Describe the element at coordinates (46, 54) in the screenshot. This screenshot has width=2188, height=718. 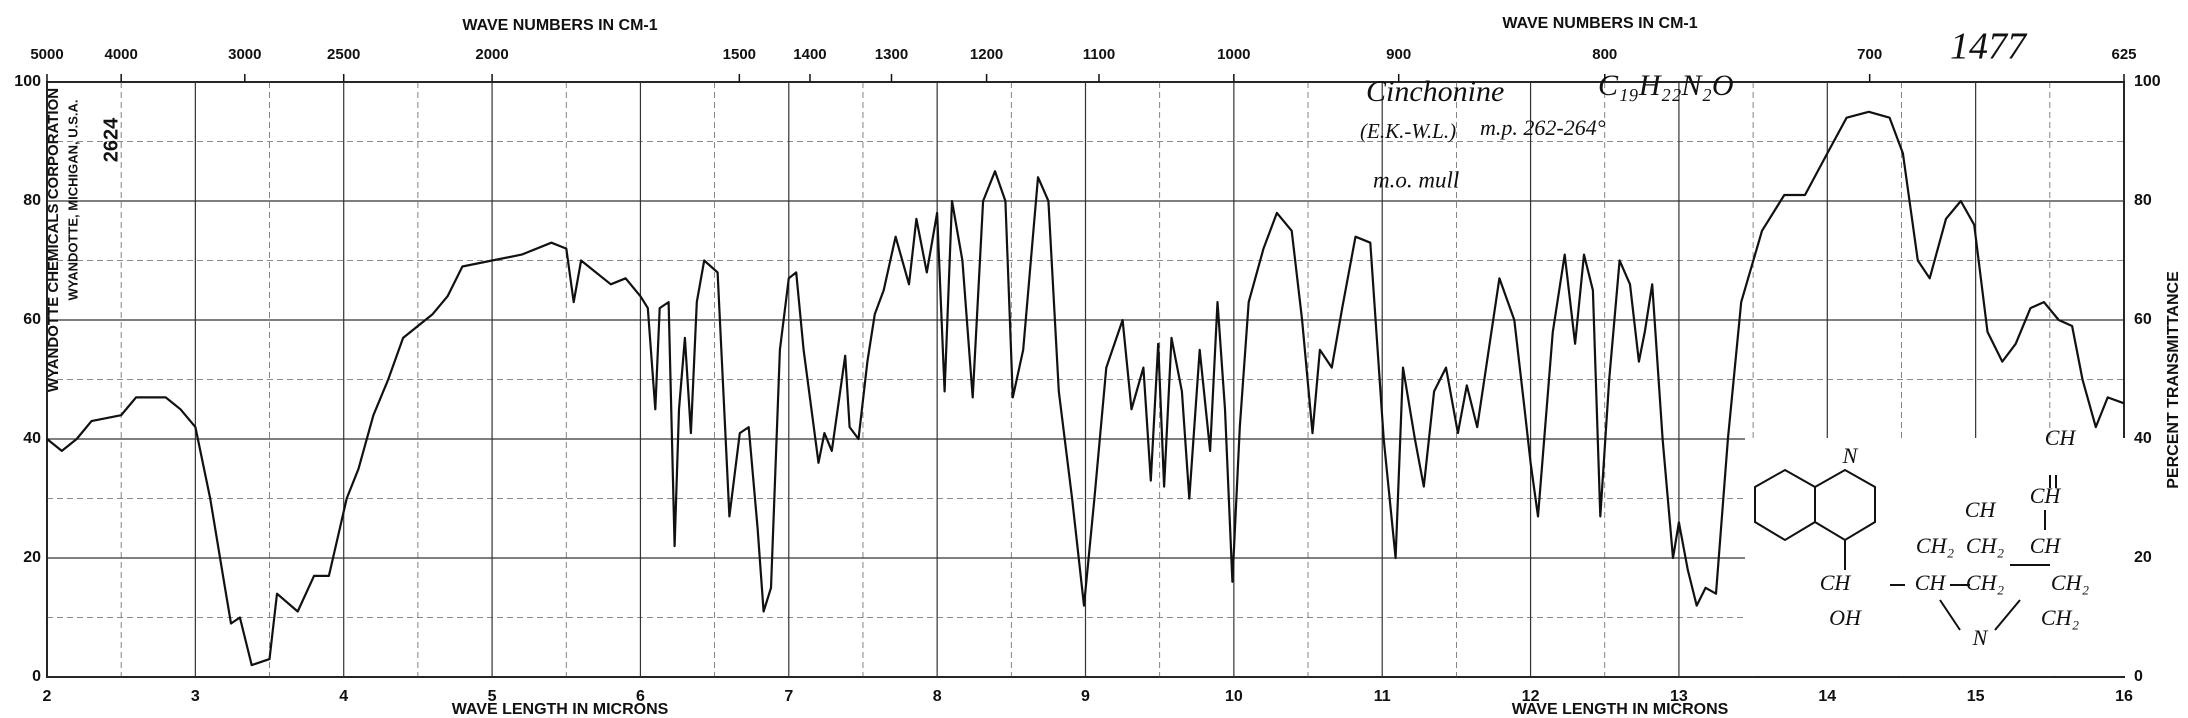
I see `x2-tick-label: 5000` at that location.